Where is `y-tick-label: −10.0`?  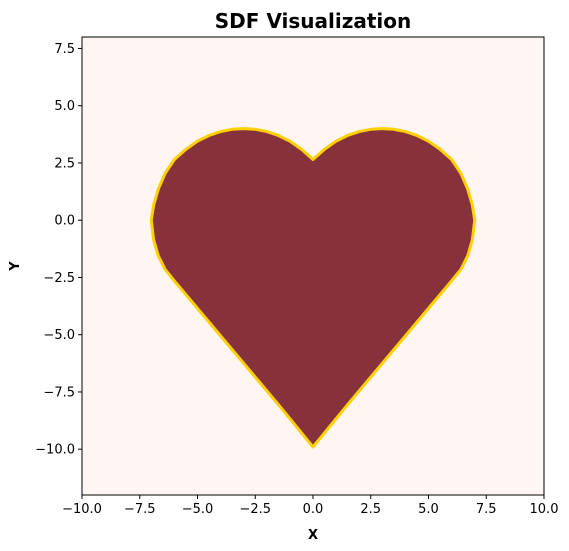
y-tick-label: −10.0 is located at coordinates (55, 450).